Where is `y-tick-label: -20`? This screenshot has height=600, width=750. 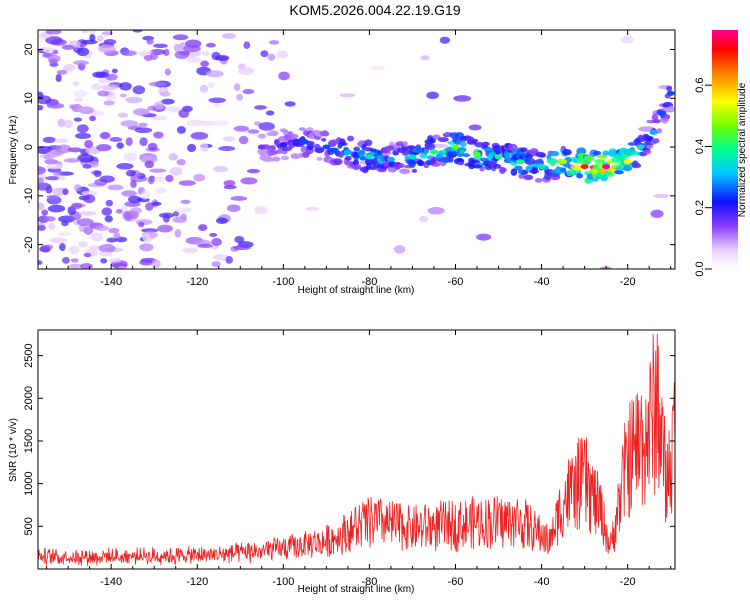 y-tick-label: -20 is located at coordinates (29, 245).